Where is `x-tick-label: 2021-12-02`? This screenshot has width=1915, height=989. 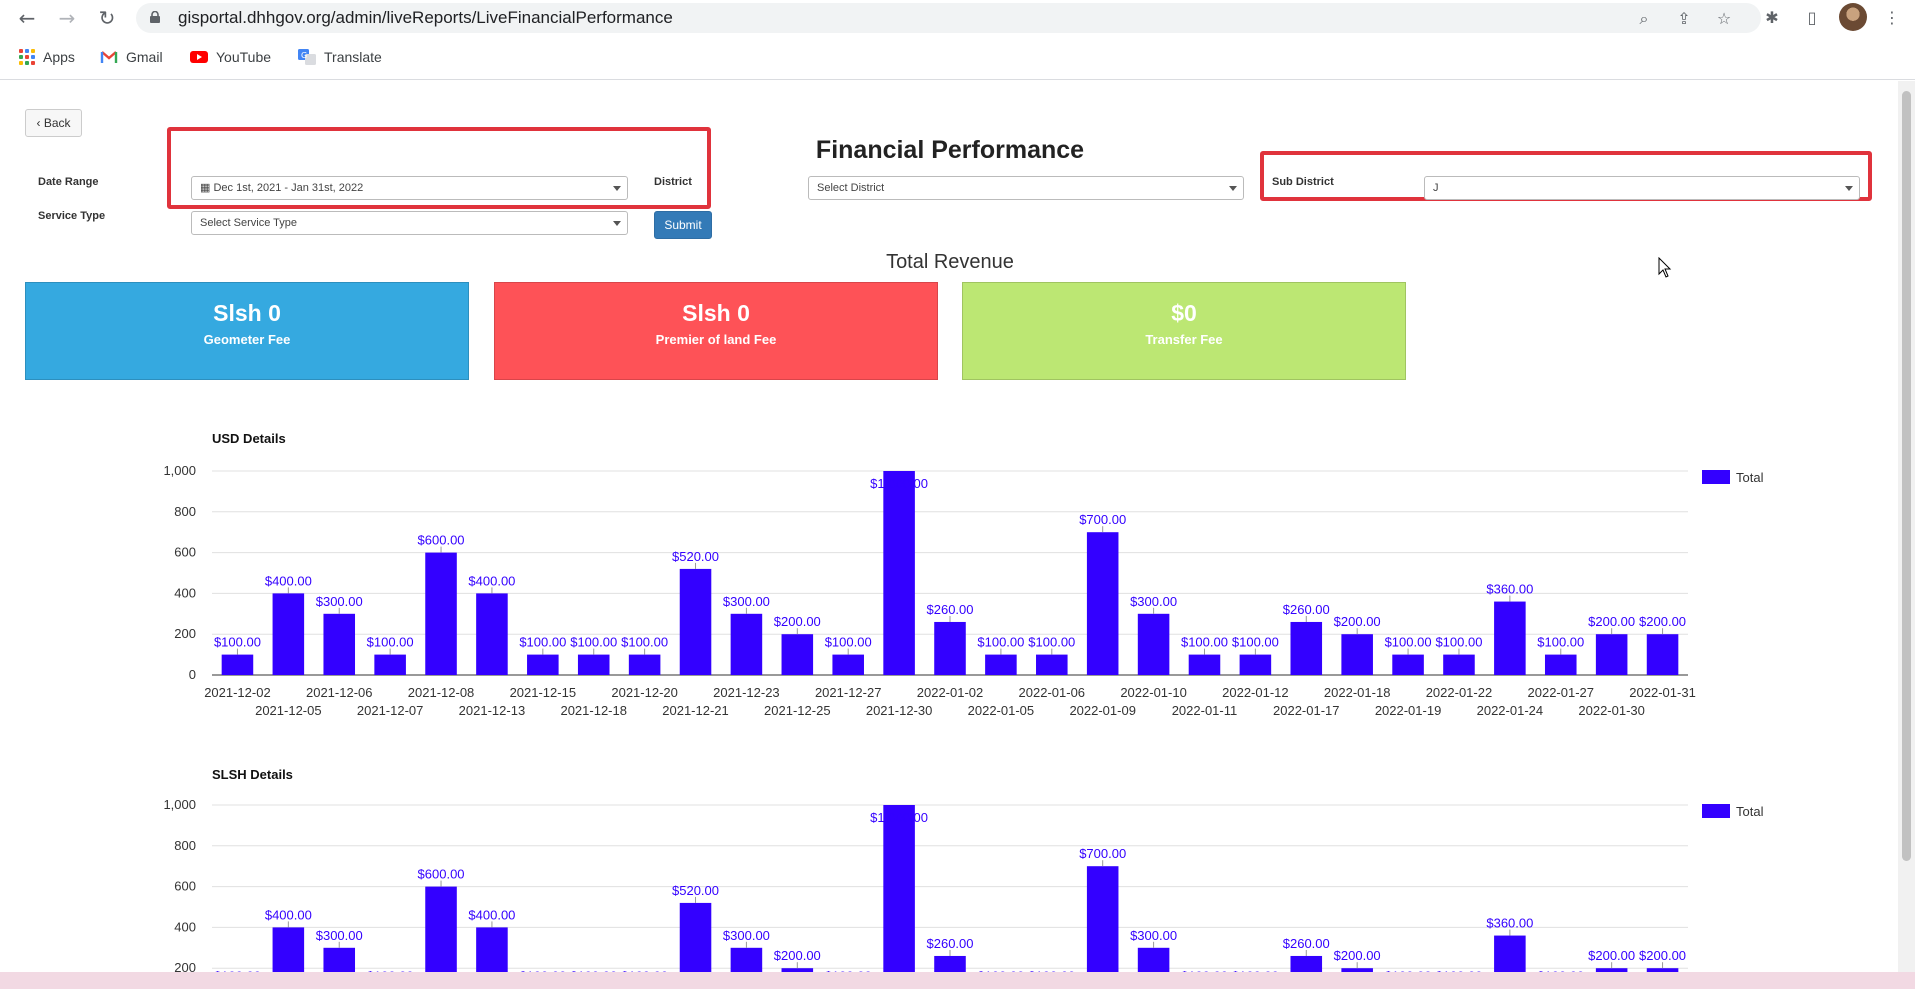
x-tick-label: 2021-12-02 is located at coordinates (237, 692).